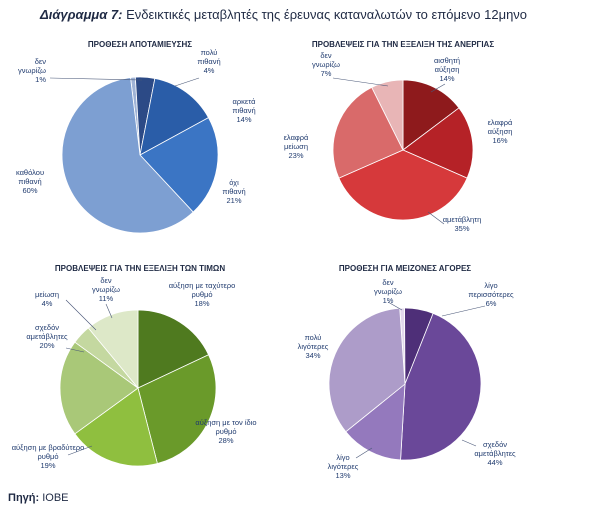  What do you see at coordinates (106, 298) in the screenshot?
I see `slice-value-label: 11%` at bounding box center [106, 298].